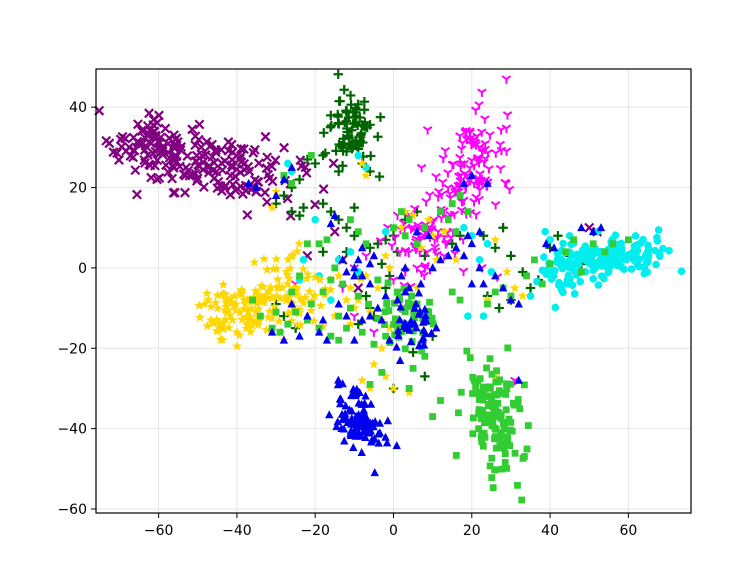 This screenshot has width=730, height=576. I want to click on x-tick-label: −40, so click(237, 531).